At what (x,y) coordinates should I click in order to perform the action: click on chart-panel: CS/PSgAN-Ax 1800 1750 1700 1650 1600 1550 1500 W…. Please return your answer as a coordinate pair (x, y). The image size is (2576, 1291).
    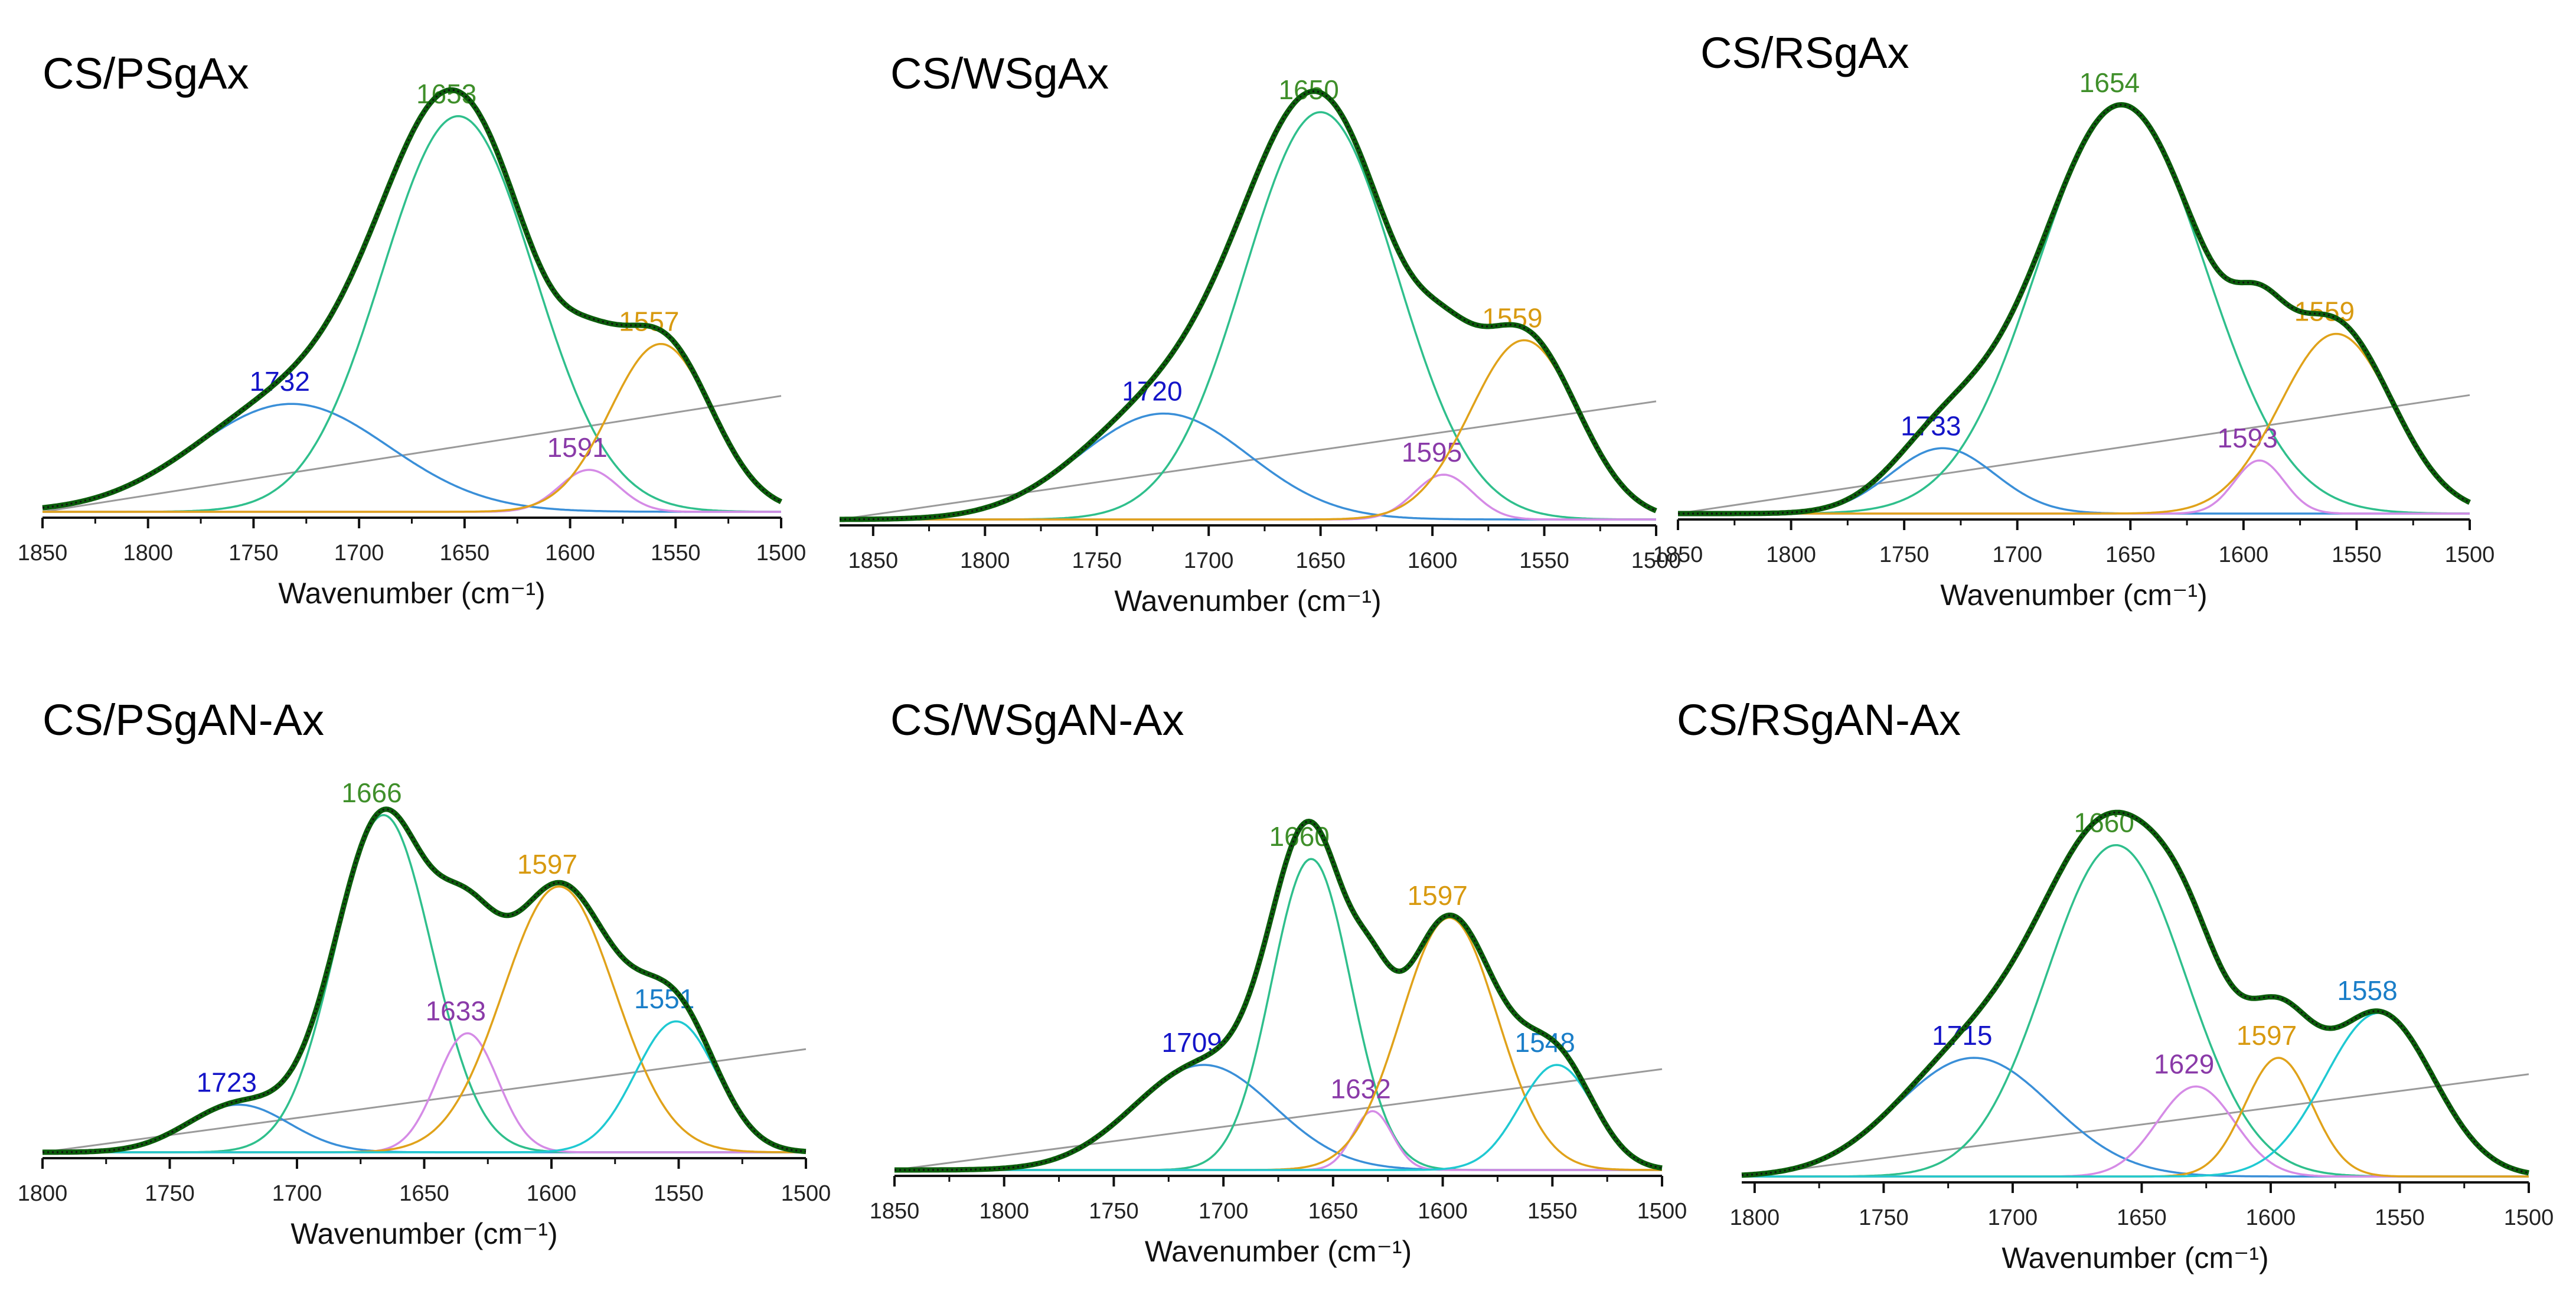
    Looking at the image, I should click on (424, 972).